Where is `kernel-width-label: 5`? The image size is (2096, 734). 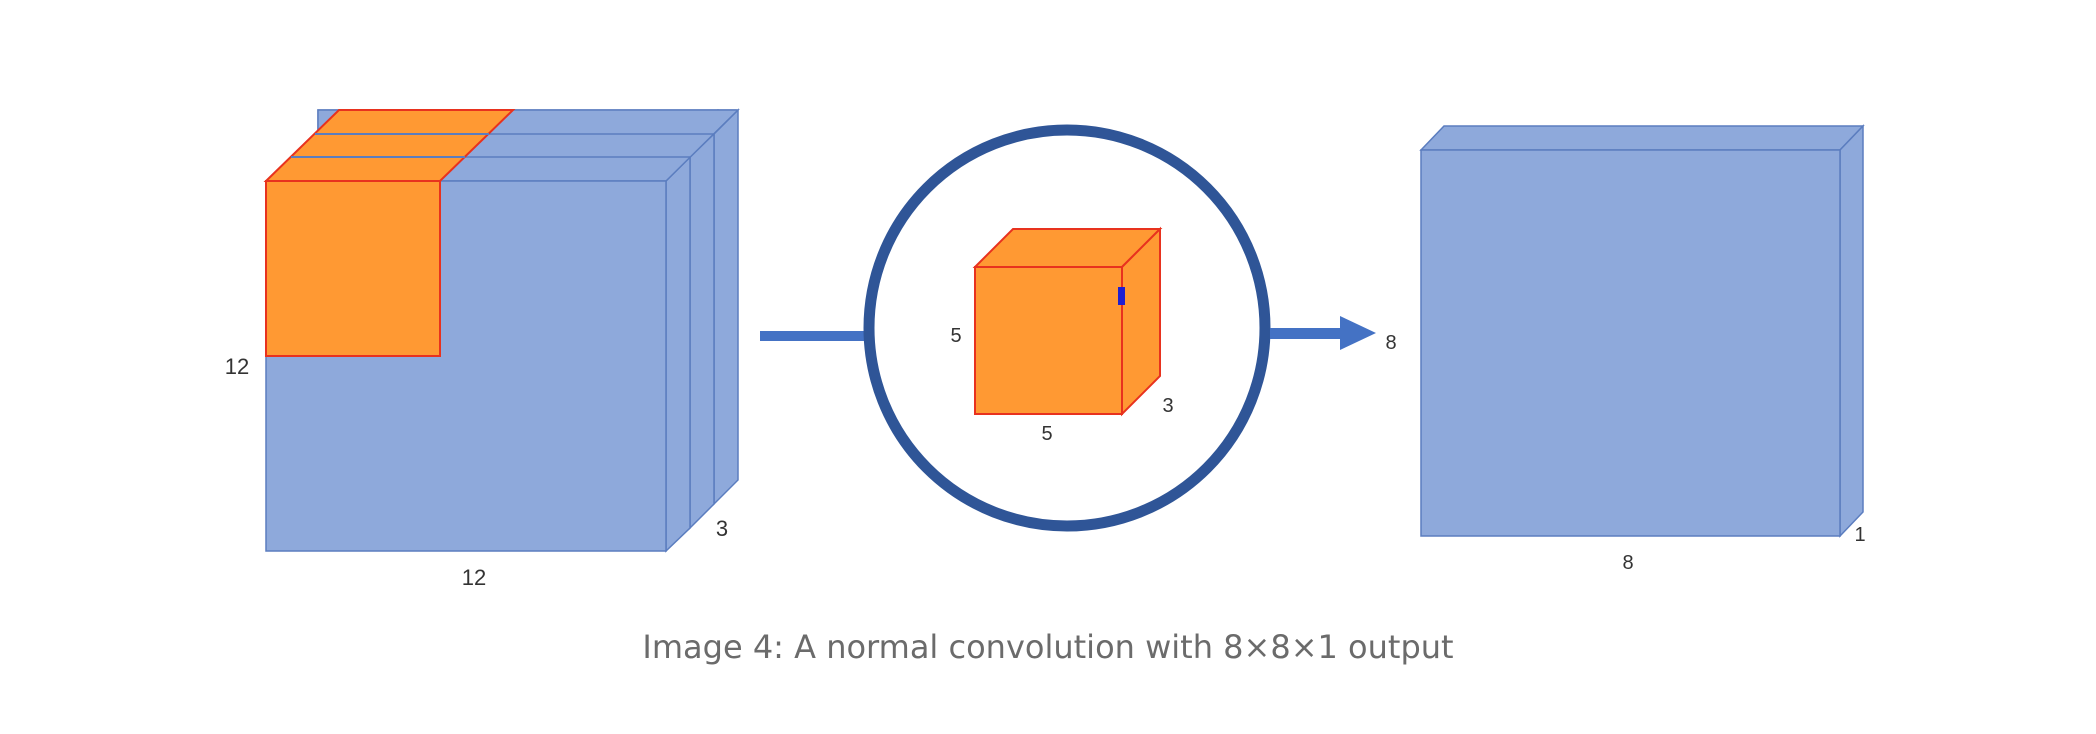
kernel-width-label: 5 is located at coordinates (1046, 434).